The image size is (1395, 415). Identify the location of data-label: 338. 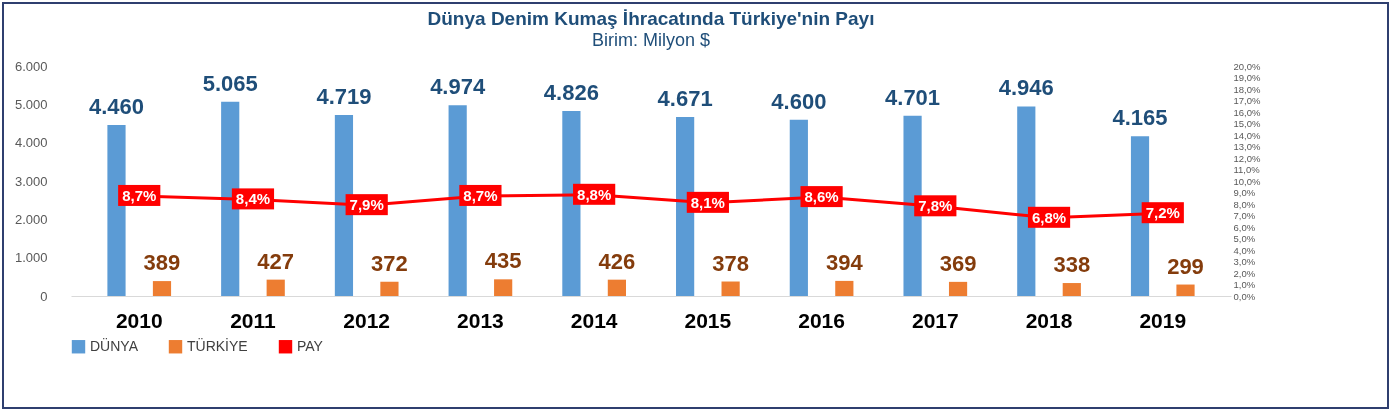
(1072, 265).